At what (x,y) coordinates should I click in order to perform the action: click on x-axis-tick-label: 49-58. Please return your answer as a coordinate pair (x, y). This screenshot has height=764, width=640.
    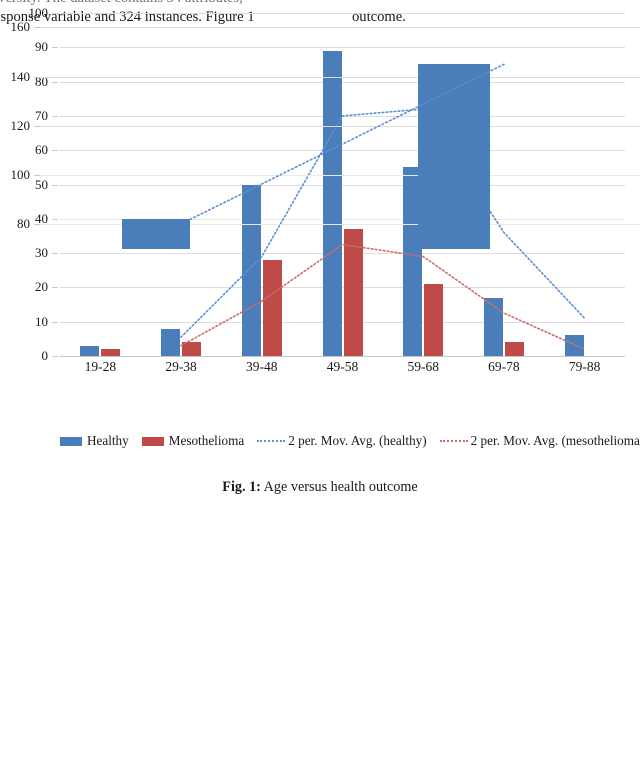
    Looking at the image, I should click on (342, 366).